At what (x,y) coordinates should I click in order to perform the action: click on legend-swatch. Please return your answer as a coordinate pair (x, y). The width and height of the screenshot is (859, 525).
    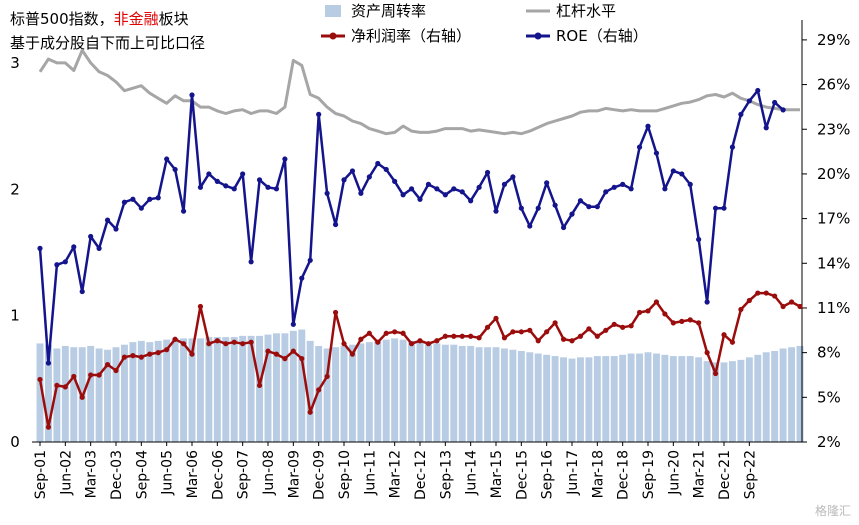
    Looking at the image, I should click on (333, 11).